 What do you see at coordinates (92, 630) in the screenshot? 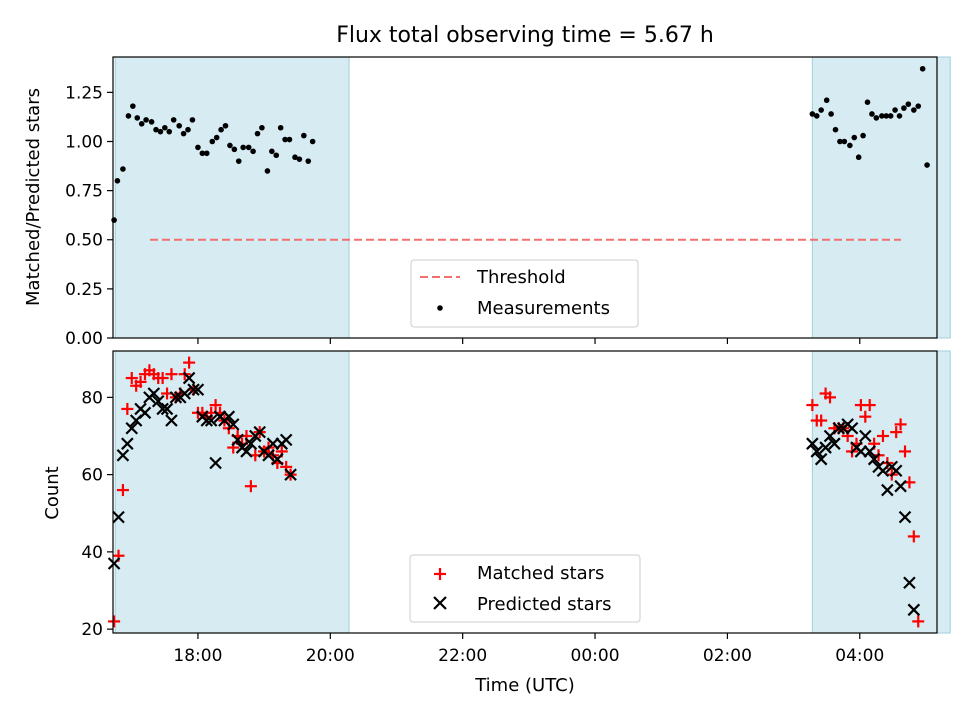
I see `y-tick-label: 20` at bounding box center [92, 630].